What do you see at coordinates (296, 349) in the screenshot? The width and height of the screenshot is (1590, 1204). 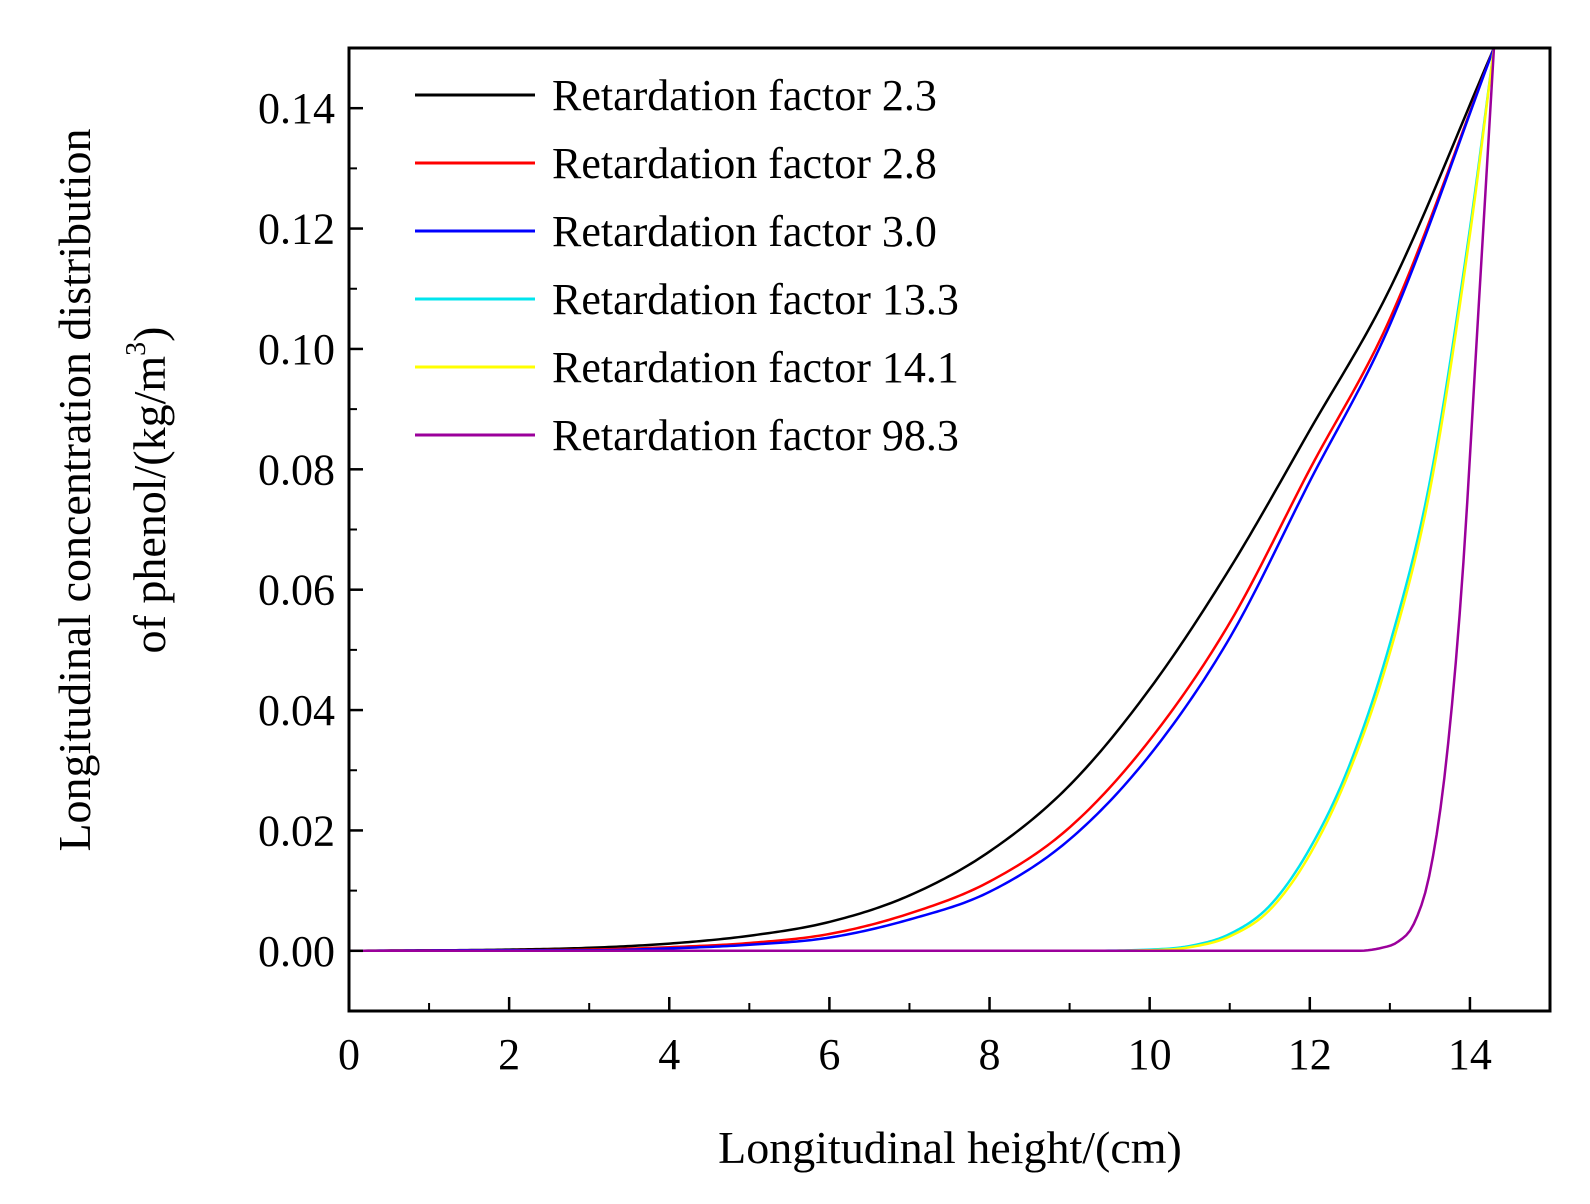 I see `y-tick-label: 0.10` at bounding box center [296, 349].